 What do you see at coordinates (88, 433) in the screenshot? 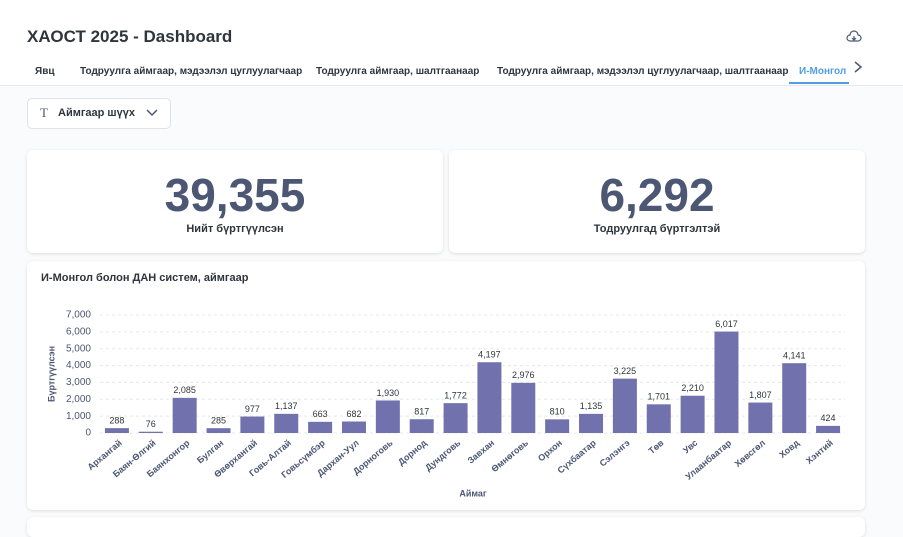
I see `y-tick-label: 0` at bounding box center [88, 433].